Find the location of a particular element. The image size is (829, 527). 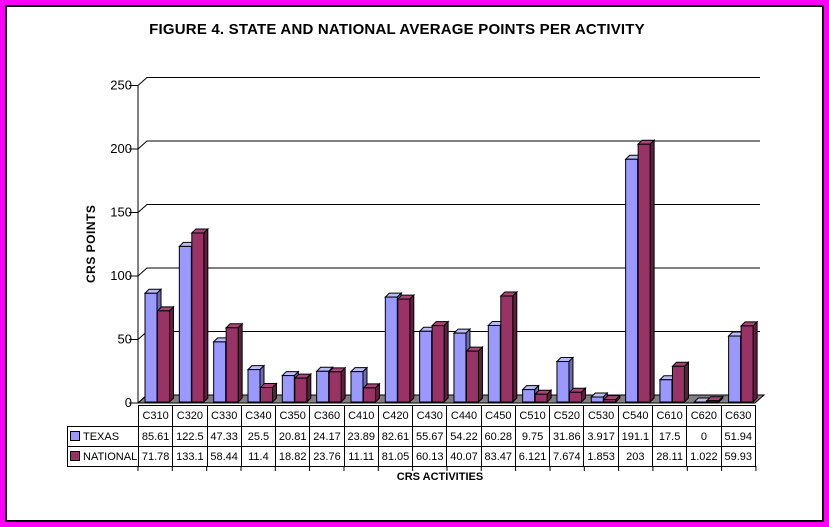

value-cell: 23.76 is located at coordinates (327, 456).